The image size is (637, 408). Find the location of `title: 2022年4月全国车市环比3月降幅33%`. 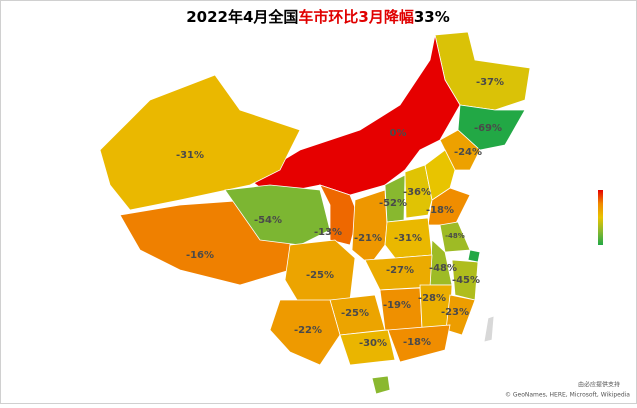

title: 2022年4月全国车市环比3月降幅33% is located at coordinates (318, 17).